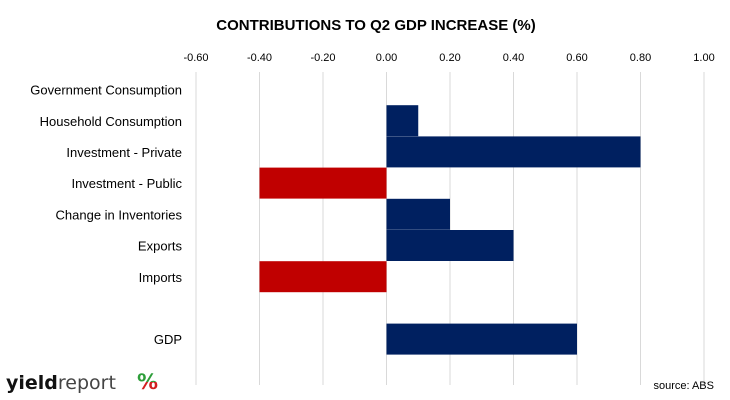 The width and height of the screenshot is (730, 400). What do you see at coordinates (703, 58) in the screenshot?
I see `x-tick-label: 1.00` at bounding box center [703, 58].